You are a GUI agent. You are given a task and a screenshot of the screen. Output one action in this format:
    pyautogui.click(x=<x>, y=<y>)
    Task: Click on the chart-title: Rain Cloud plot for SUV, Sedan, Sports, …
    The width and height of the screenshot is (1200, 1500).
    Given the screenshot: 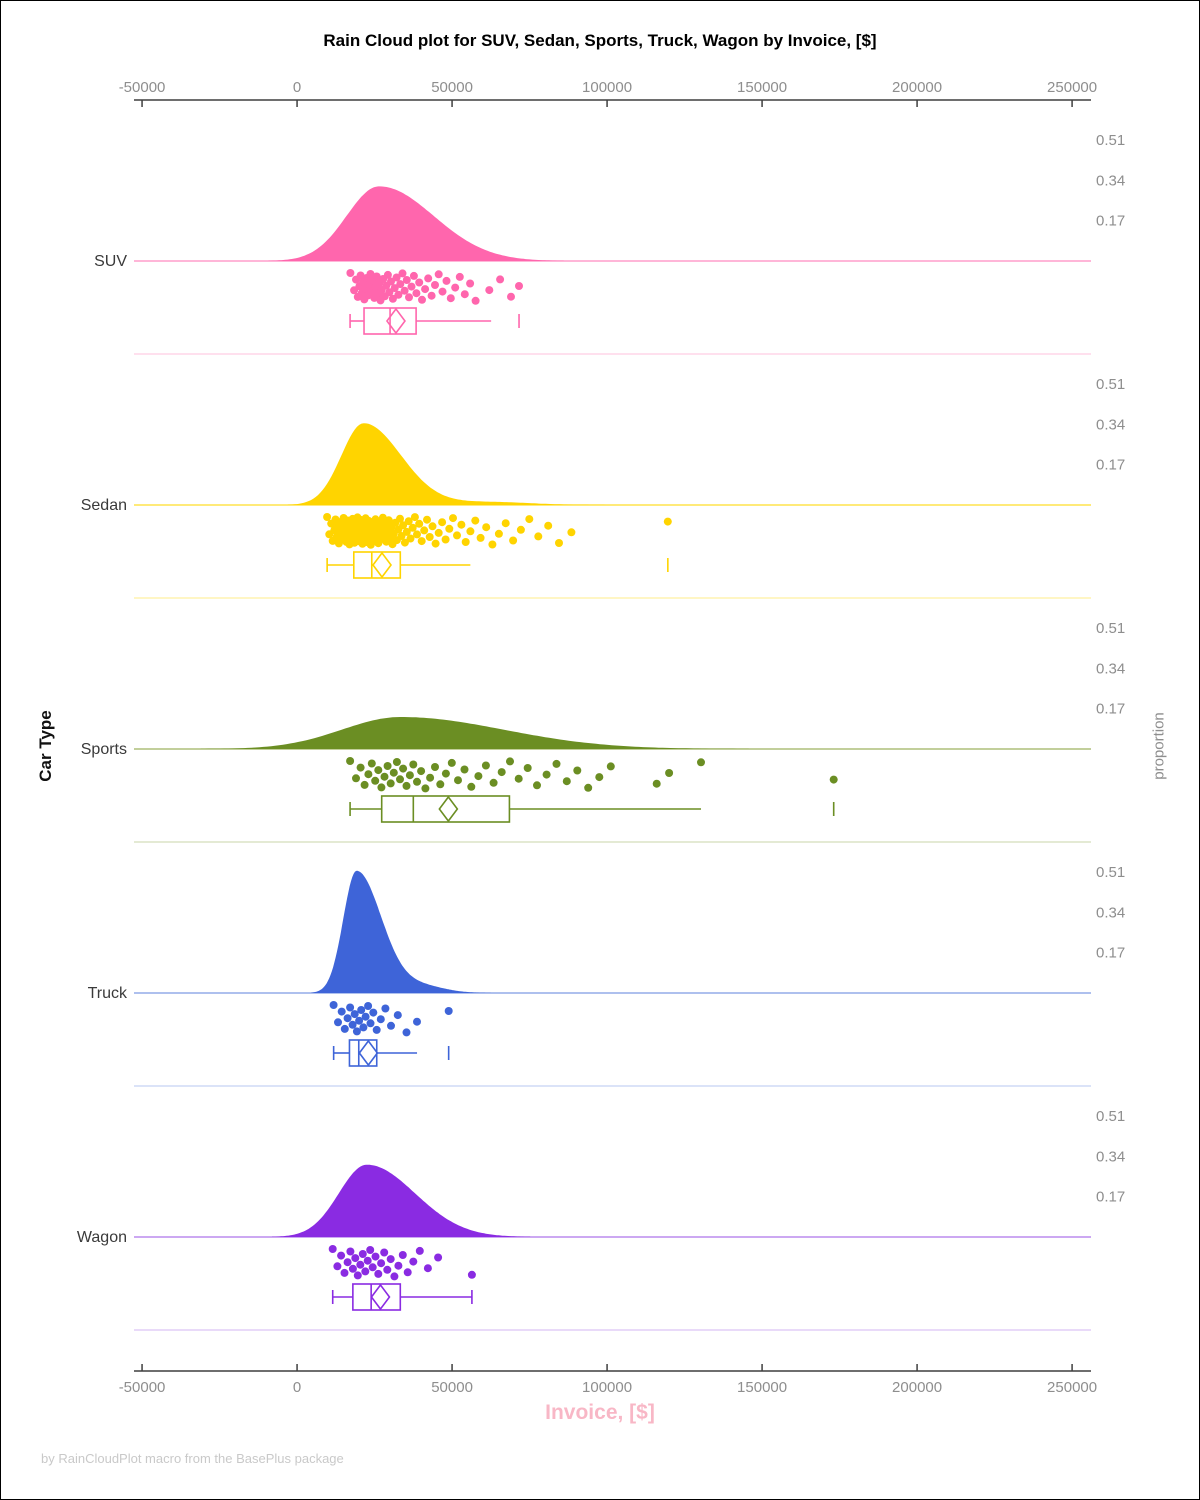 What is the action you would take?
    pyautogui.click(x=600, y=40)
    